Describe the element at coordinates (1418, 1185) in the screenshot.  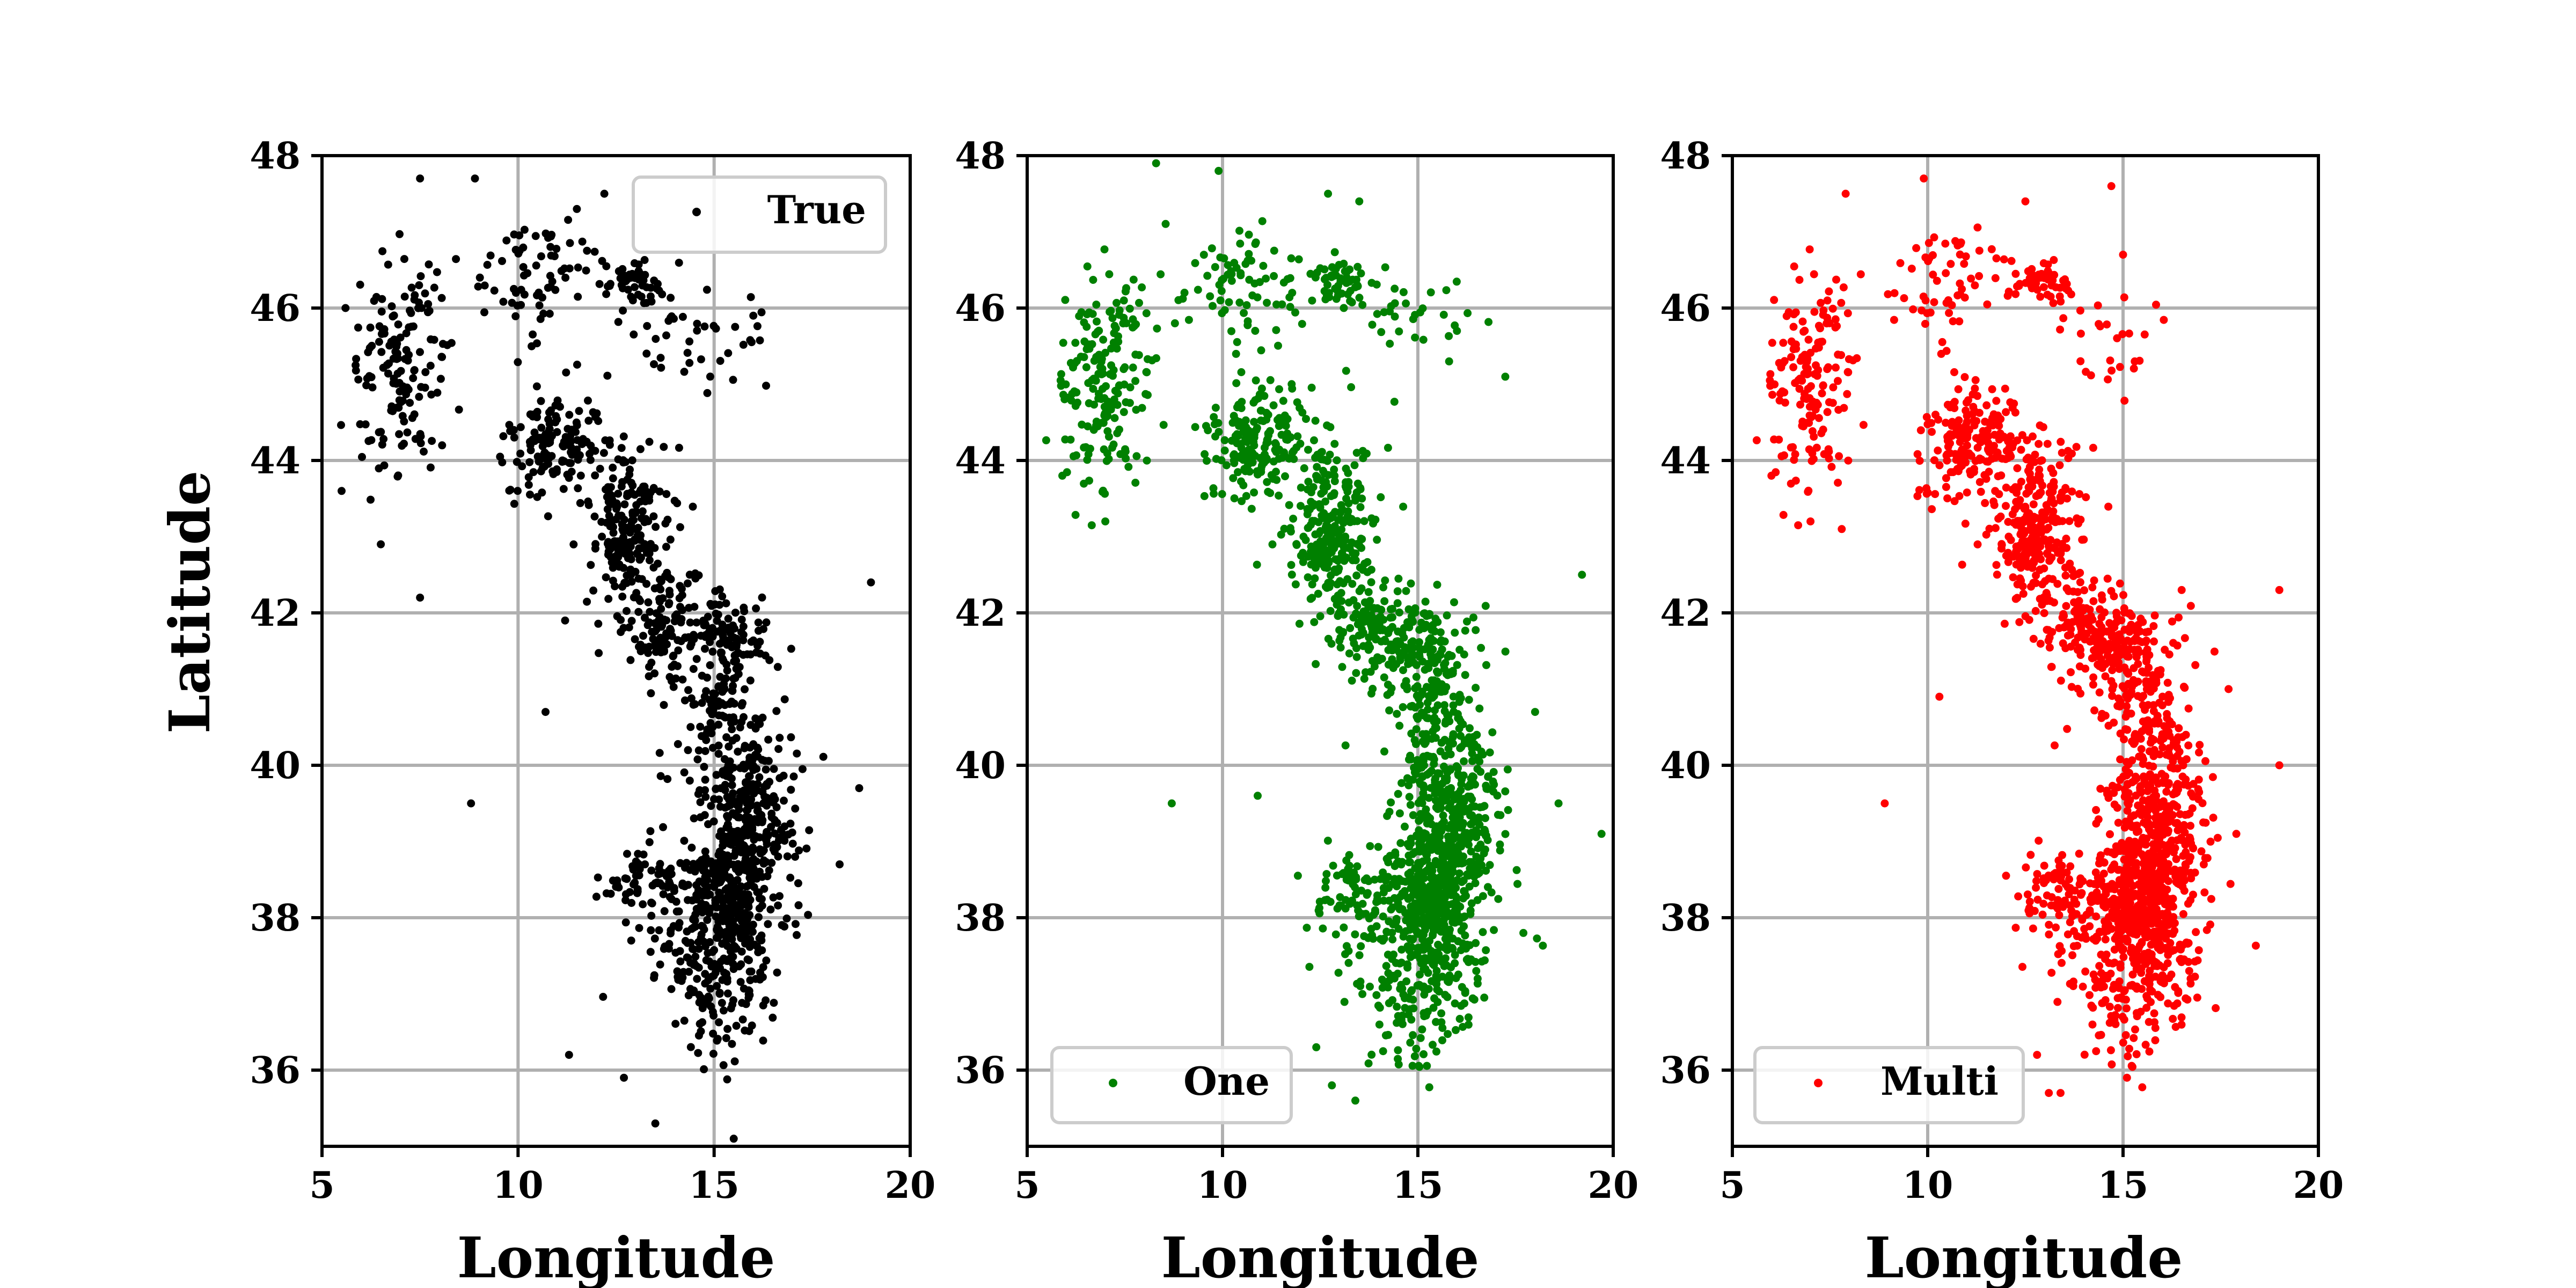
I see `x-tick-label: 15` at that location.